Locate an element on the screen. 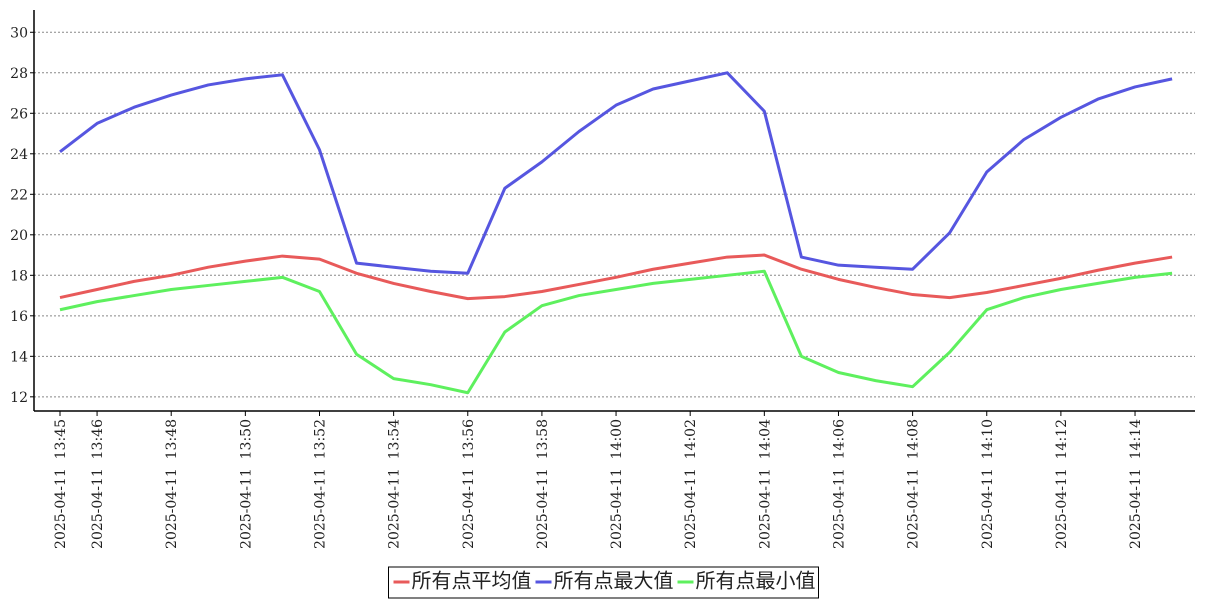 Image resolution: width=1207 pixels, height=600 pixels. legend-label: 所有点最小值 is located at coordinates (756, 581).